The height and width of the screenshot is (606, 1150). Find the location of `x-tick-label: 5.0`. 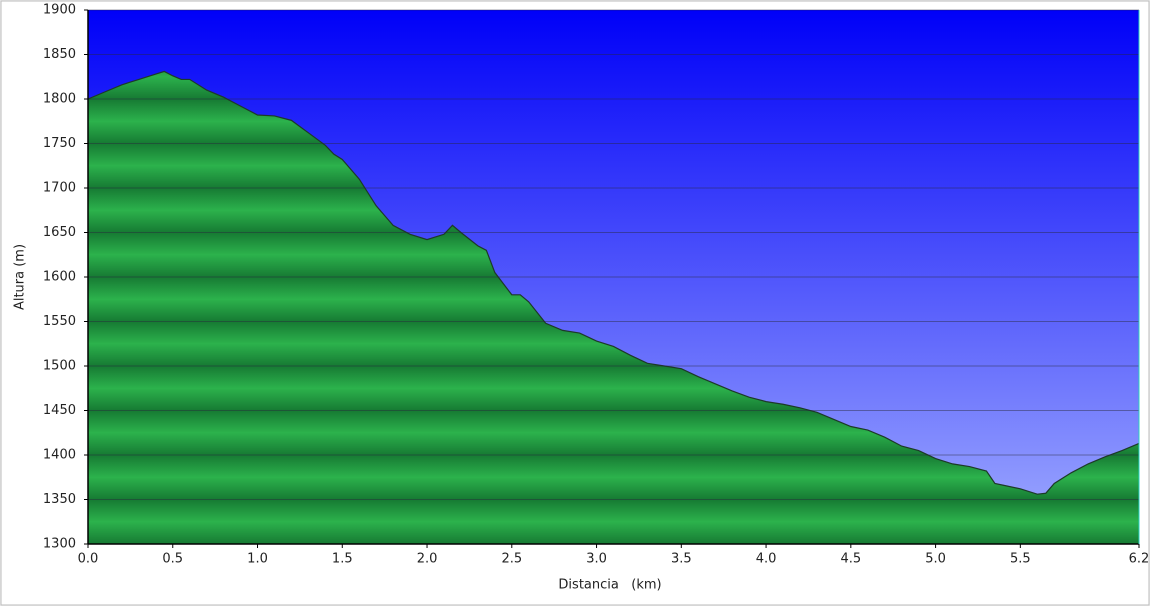

x-tick-label: 5.0 is located at coordinates (935, 559).